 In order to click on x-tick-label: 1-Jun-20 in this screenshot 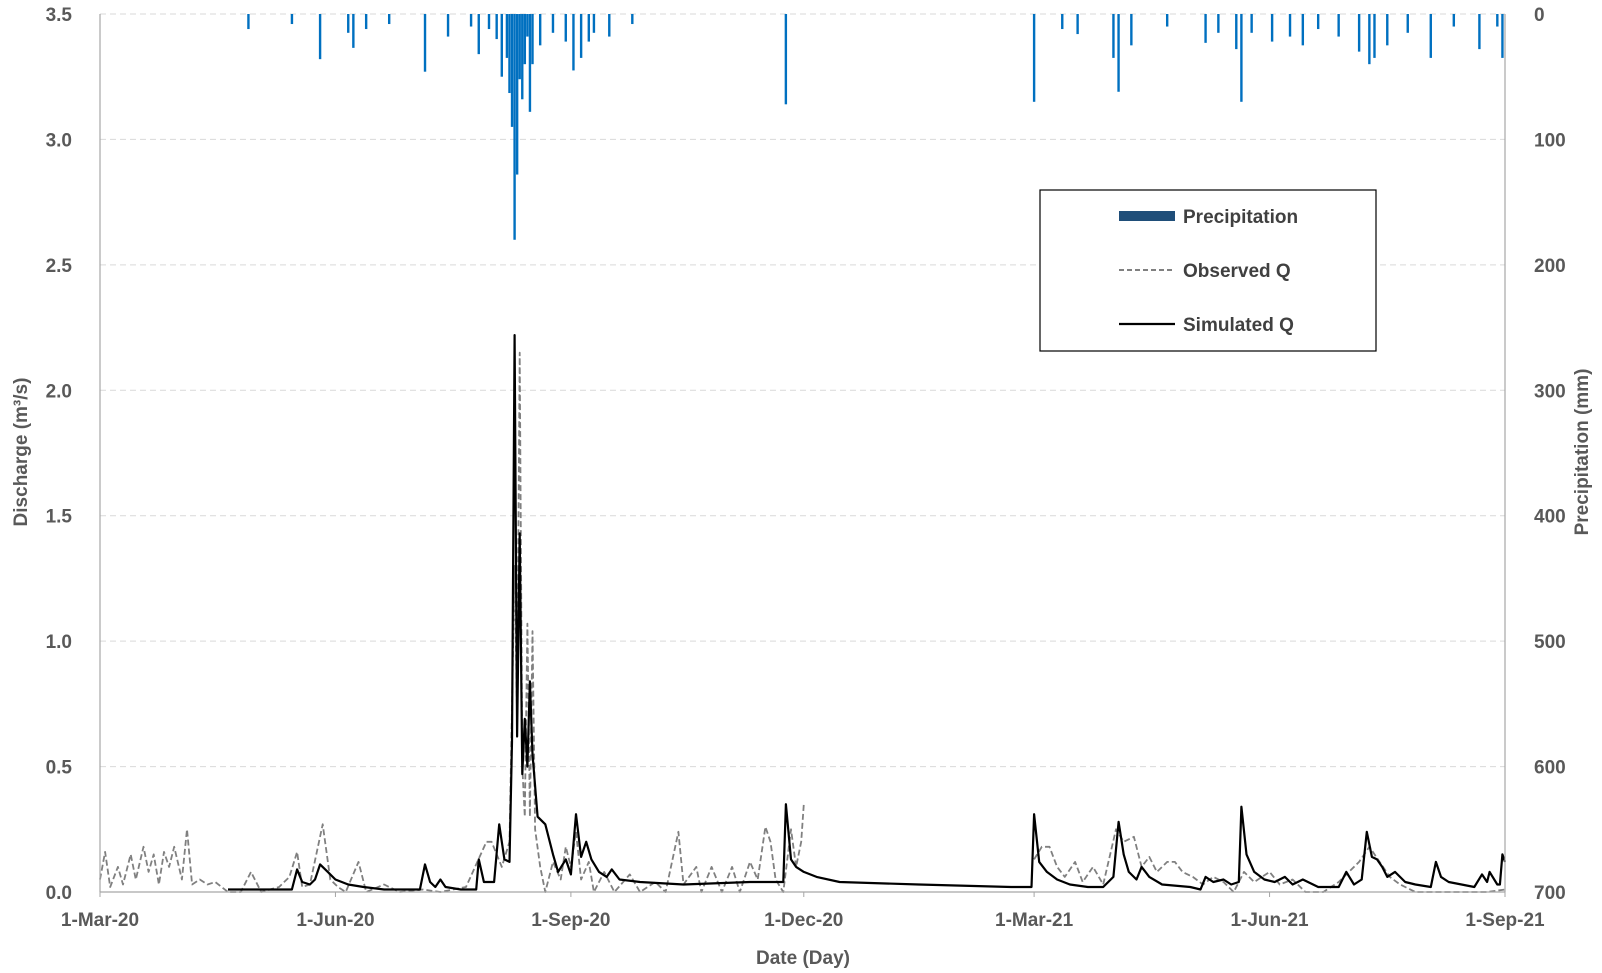, I will do `click(335, 920)`.